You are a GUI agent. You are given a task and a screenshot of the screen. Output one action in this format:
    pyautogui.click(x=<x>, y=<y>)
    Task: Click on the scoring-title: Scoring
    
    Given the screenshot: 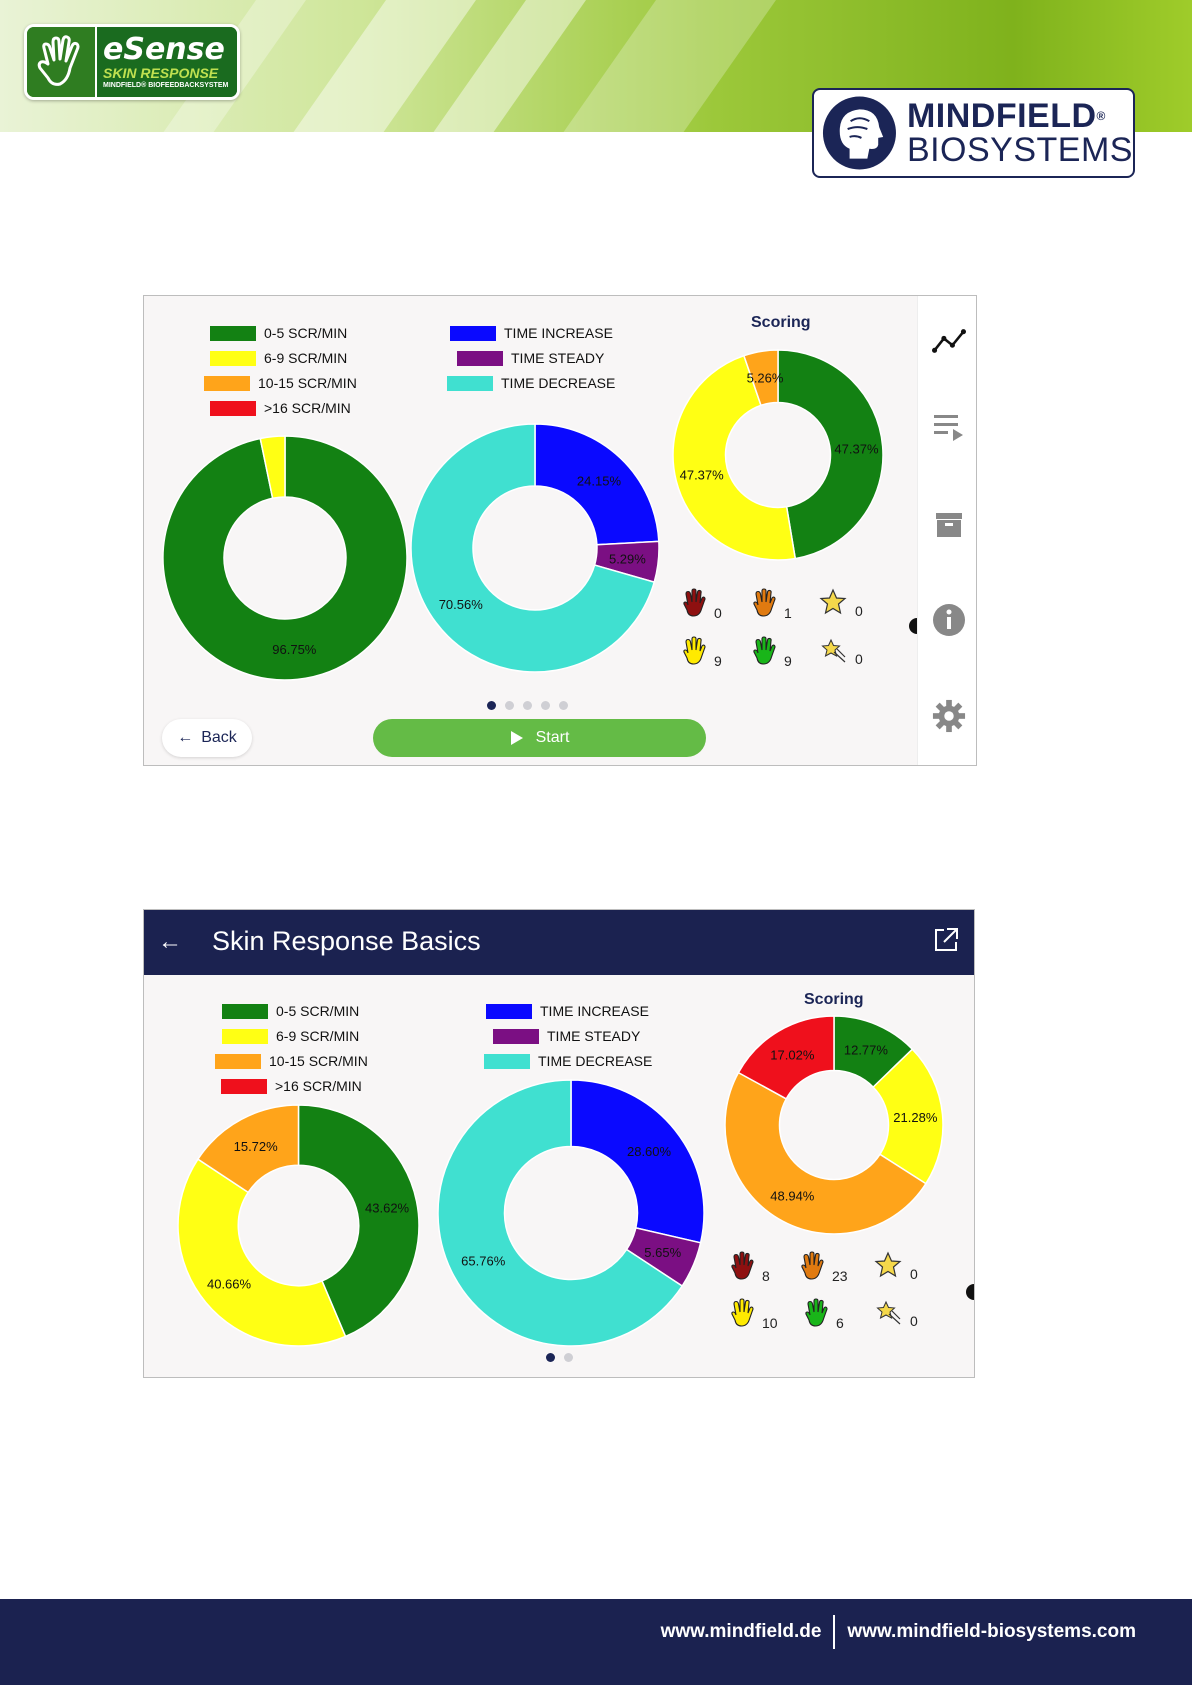 What is the action you would take?
    pyautogui.click(x=781, y=322)
    